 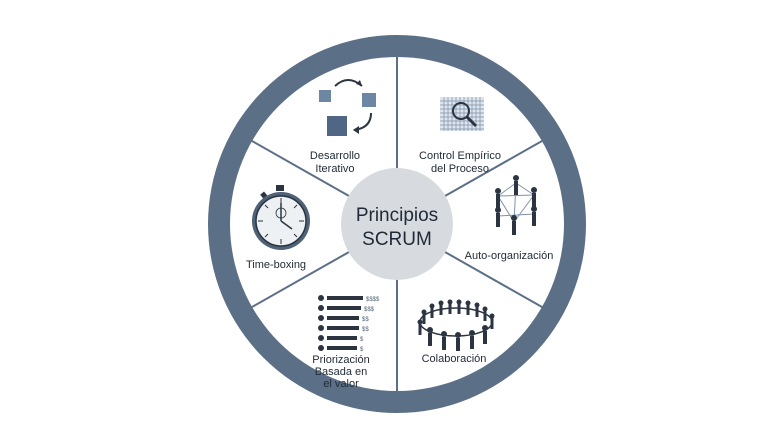 I want to click on priority-value-2: $$$, so click(x=369, y=310).